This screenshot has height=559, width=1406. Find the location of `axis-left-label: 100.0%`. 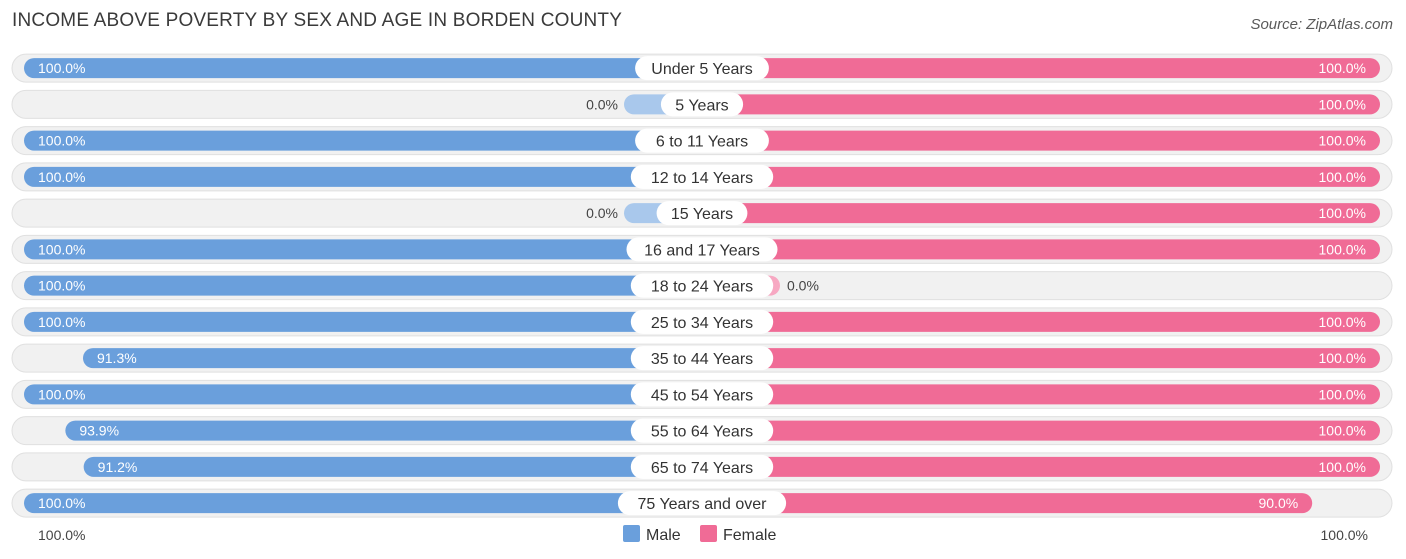

axis-left-label: 100.0% is located at coordinates (61, 535).